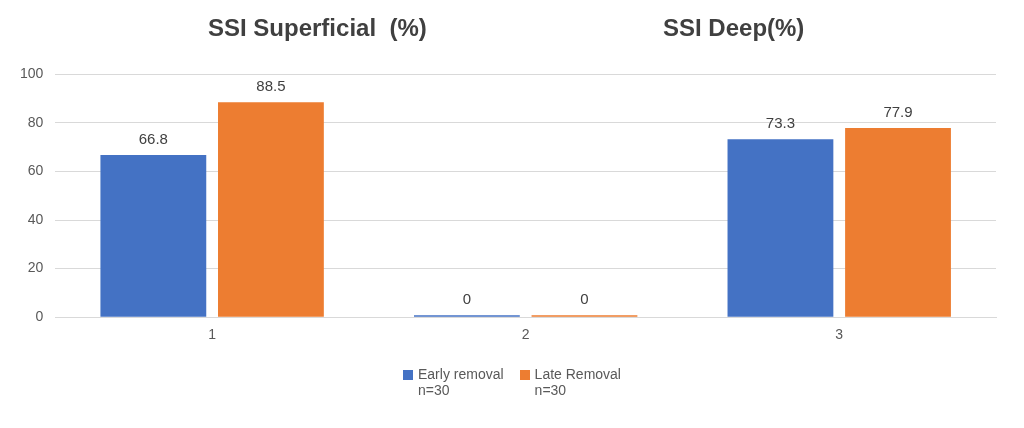  I want to click on legend-label: Early removal n=30, so click(461, 382).